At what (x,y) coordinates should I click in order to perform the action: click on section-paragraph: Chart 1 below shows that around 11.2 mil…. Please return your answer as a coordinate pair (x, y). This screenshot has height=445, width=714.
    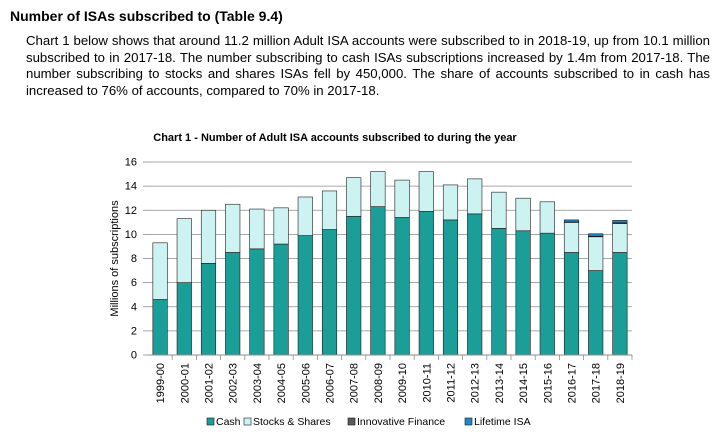
    Looking at the image, I should click on (368, 65).